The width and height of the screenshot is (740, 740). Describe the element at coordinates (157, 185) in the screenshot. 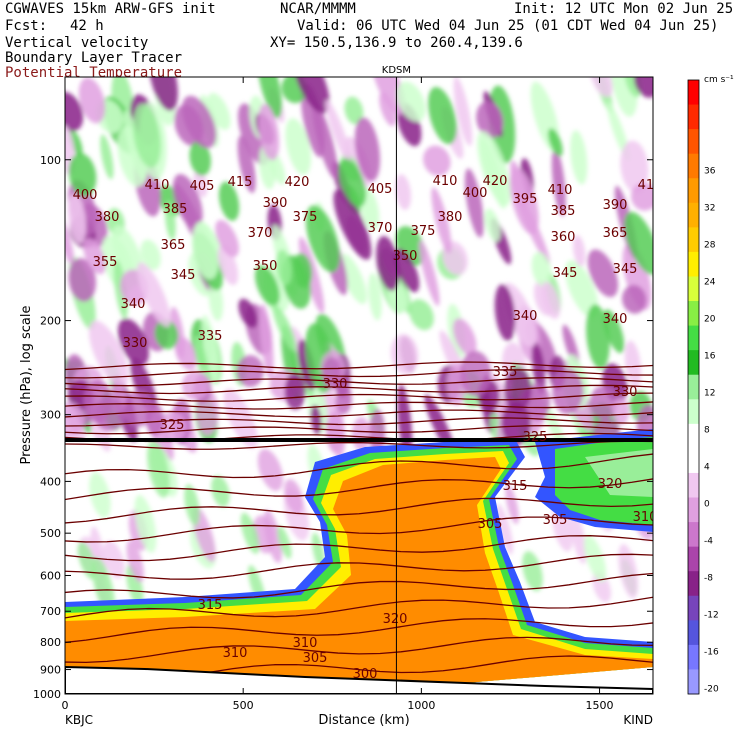

I see `theta-label: 410` at that location.